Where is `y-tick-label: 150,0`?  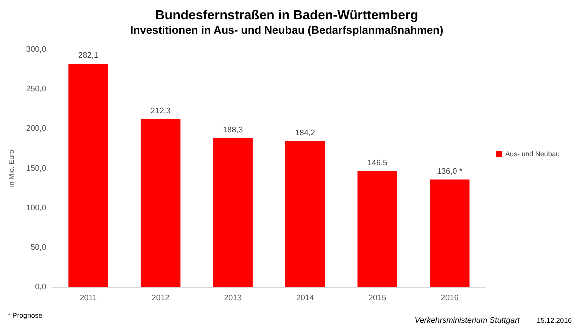
y-tick-label: 150,0 is located at coordinates (36, 168).